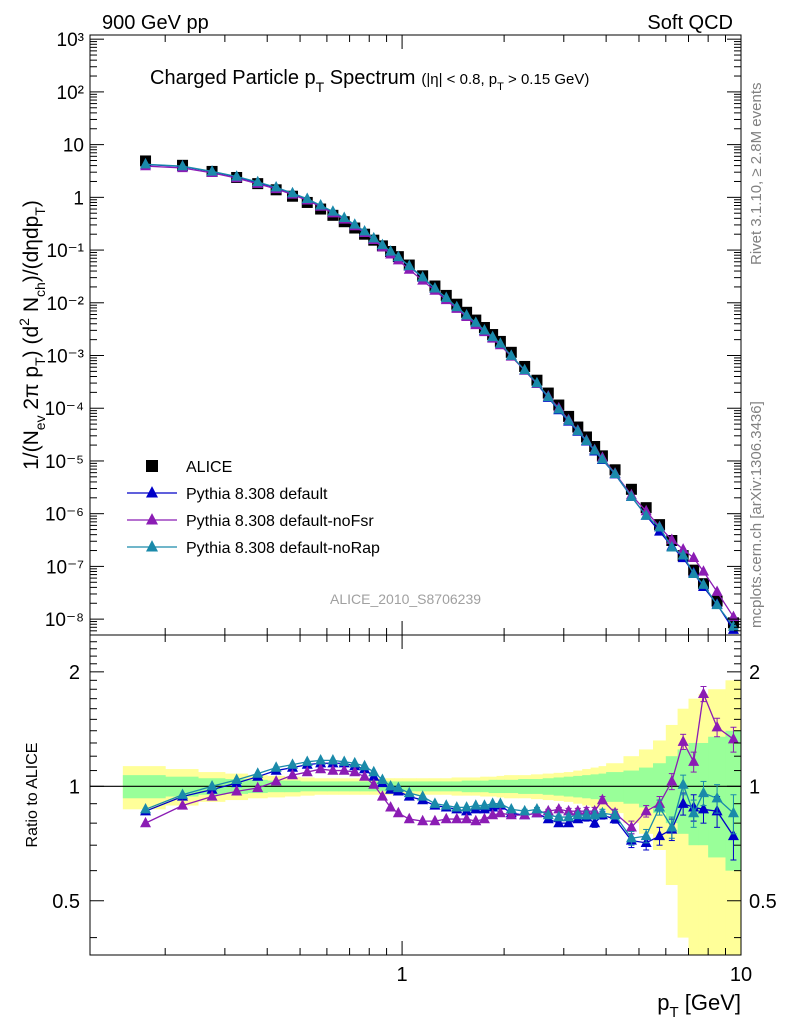 The height and width of the screenshot is (1024, 786). What do you see at coordinates (369, 78) in the screenshot?
I see `title-main-tail: Spectrum` at bounding box center [369, 78].